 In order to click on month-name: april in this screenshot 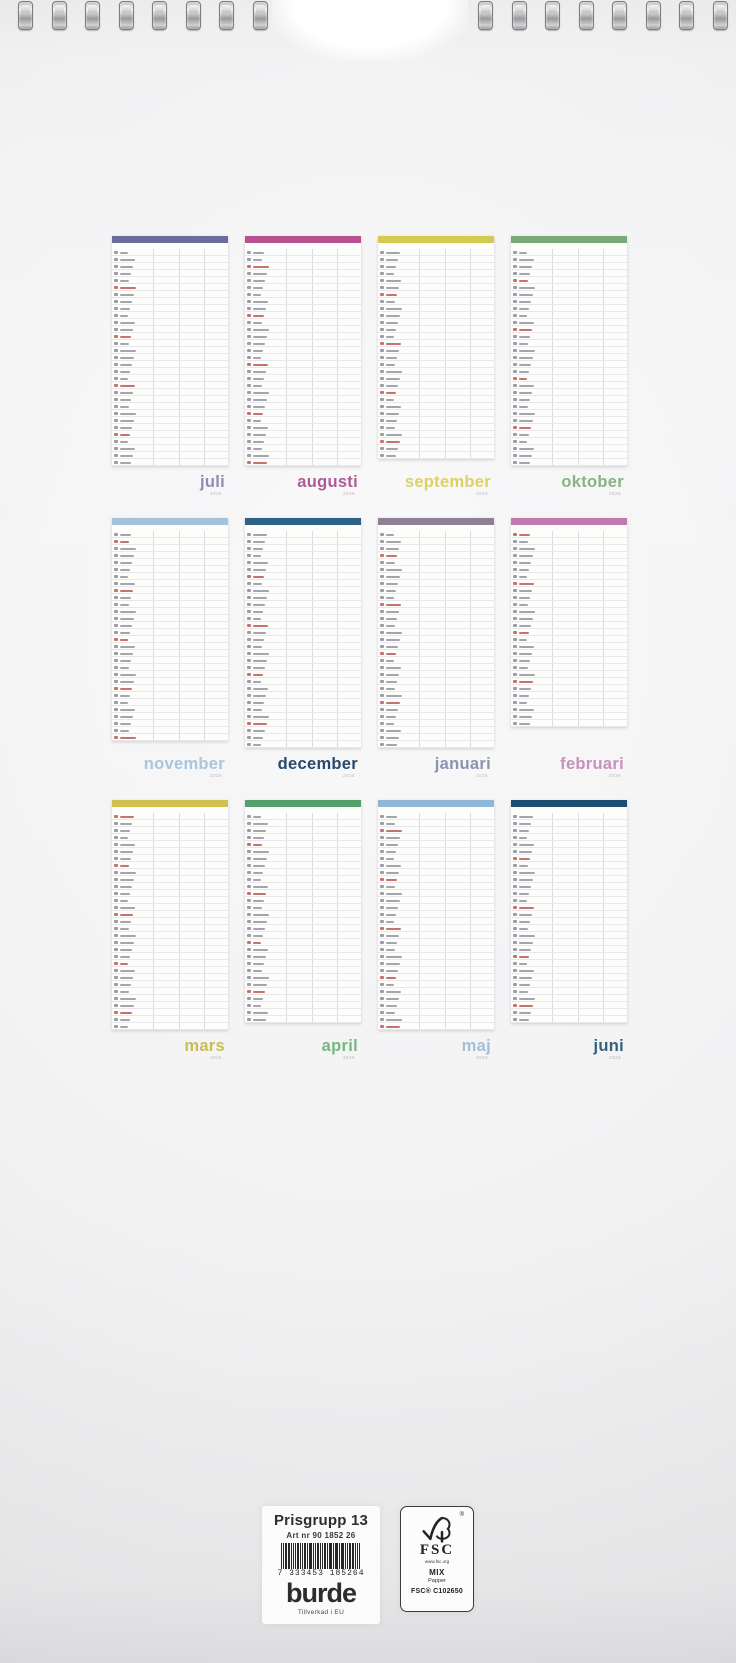, I will do `click(339, 1046)`.